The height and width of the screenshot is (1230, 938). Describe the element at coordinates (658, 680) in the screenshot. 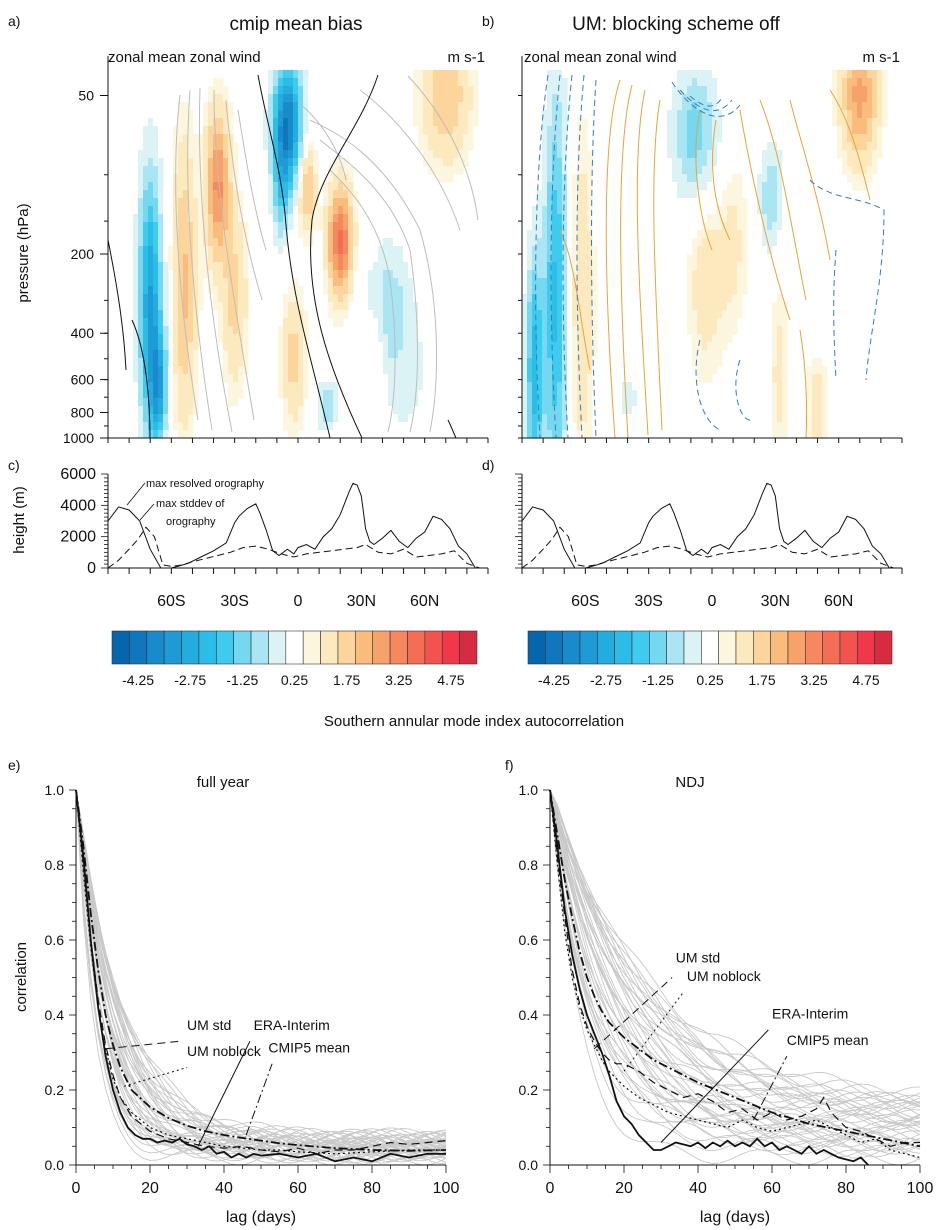

I see `colorbar-right-tick-label: -1.25` at that location.